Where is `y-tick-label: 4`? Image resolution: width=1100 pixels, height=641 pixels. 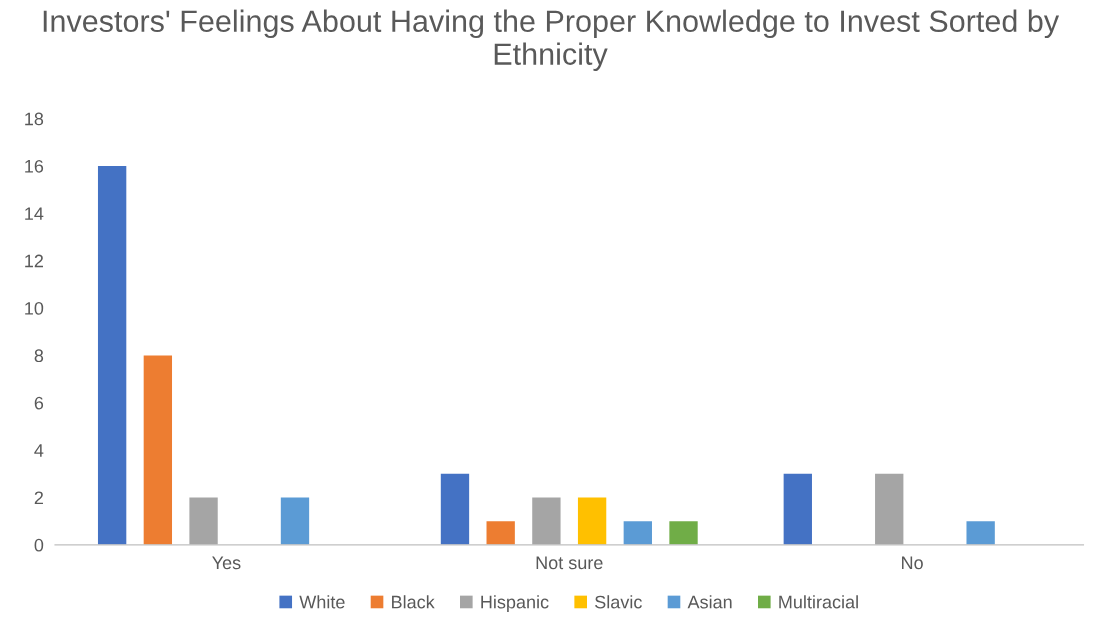 y-tick-label: 4 is located at coordinates (39, 450).